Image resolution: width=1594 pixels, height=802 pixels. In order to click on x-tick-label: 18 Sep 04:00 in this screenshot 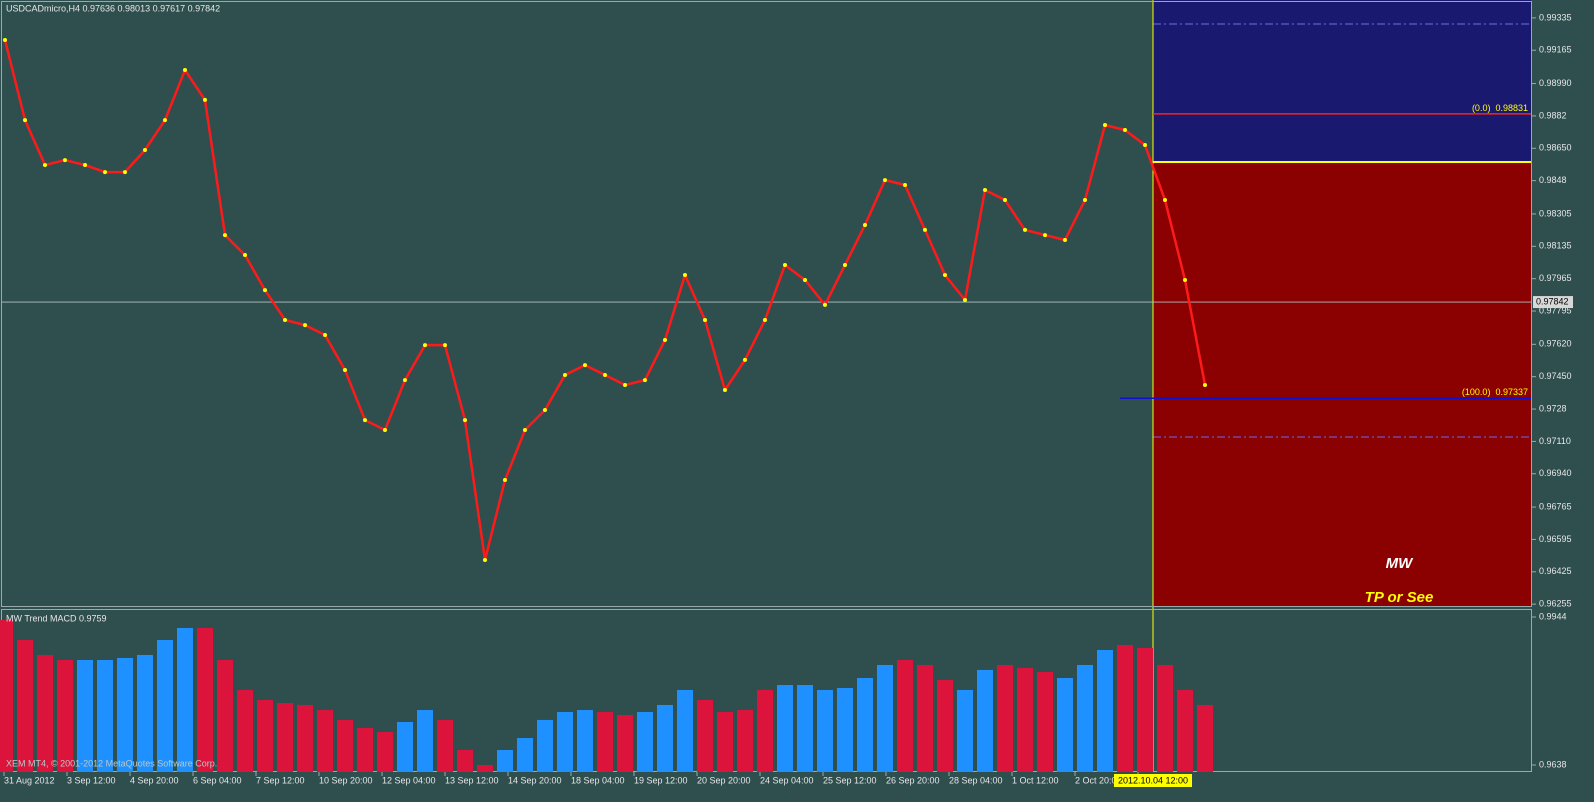, I will do `click(598, 780)`.